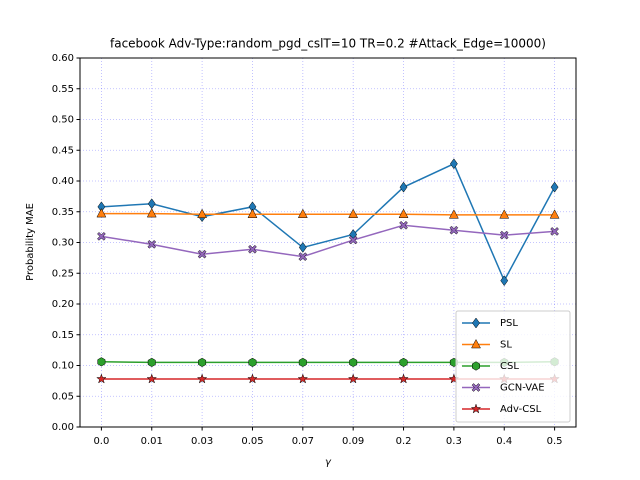 The width and height of the screenshot is (640, 480). Describe the element at coordinates (63, 396) in the screenshot. I see `y-tick-label: 0.05` at that location.